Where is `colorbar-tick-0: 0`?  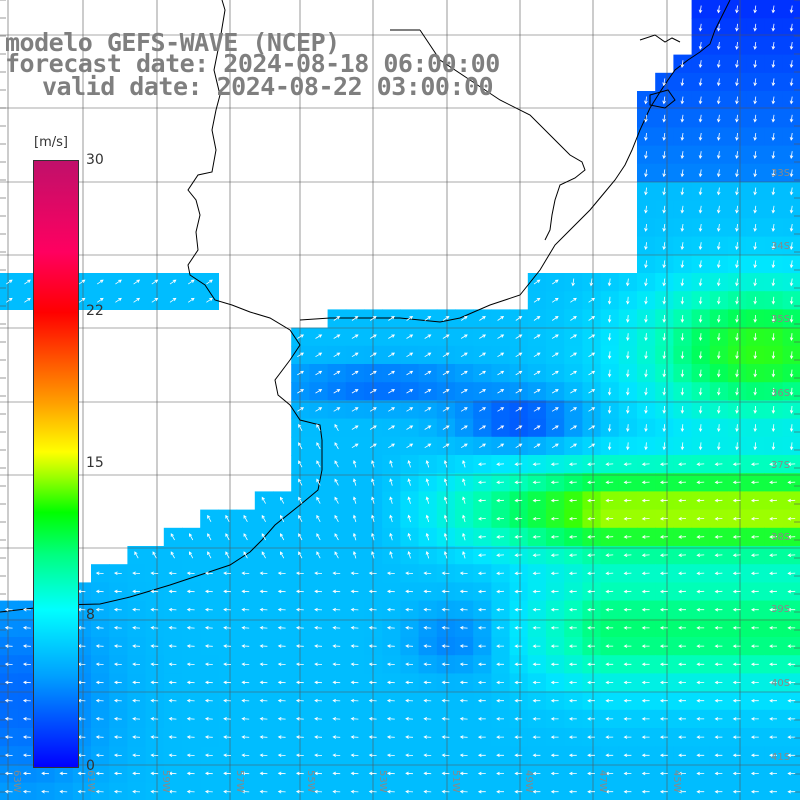
colorbar-tick-0: 0 is located at coordinates (90, 766).